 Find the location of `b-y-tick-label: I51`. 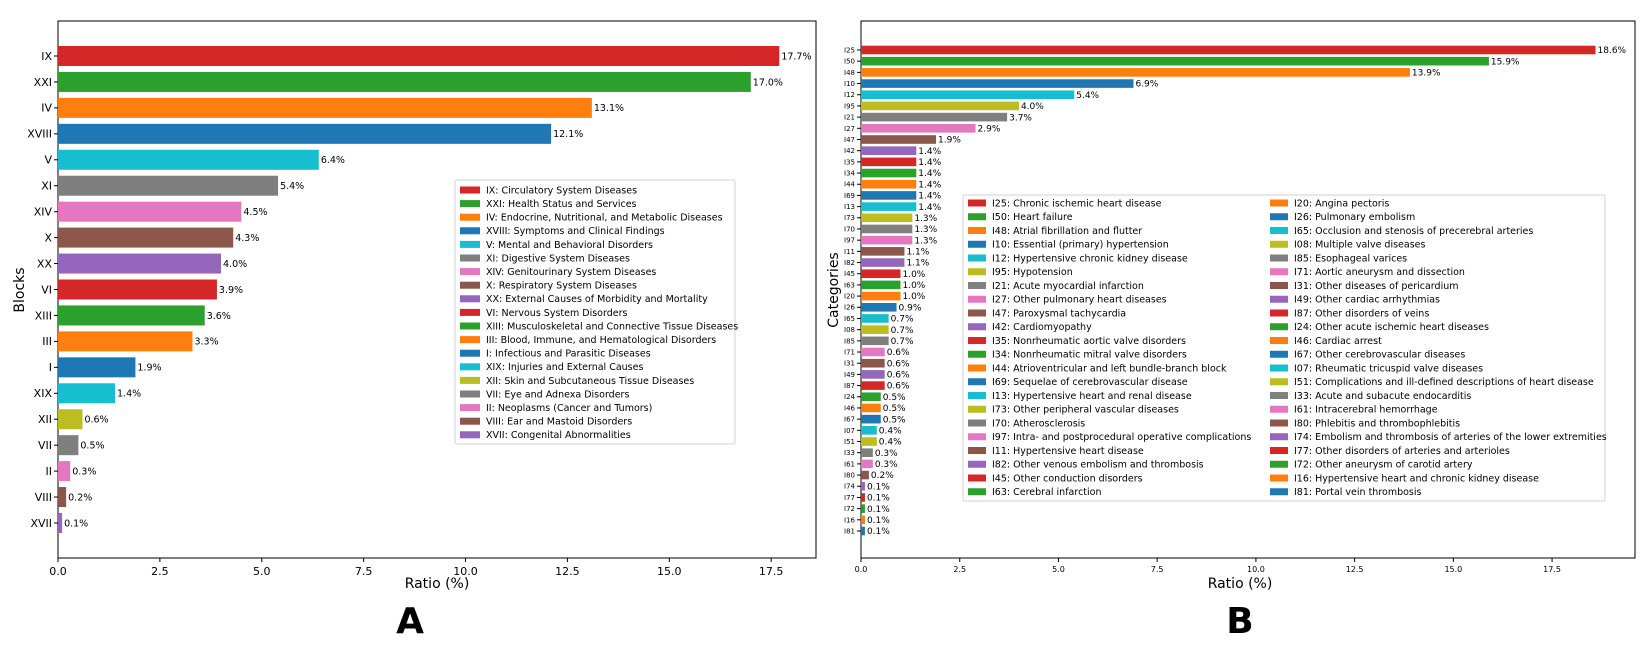

b-y-tick-label: I51 is located at coordinates (849, 442).